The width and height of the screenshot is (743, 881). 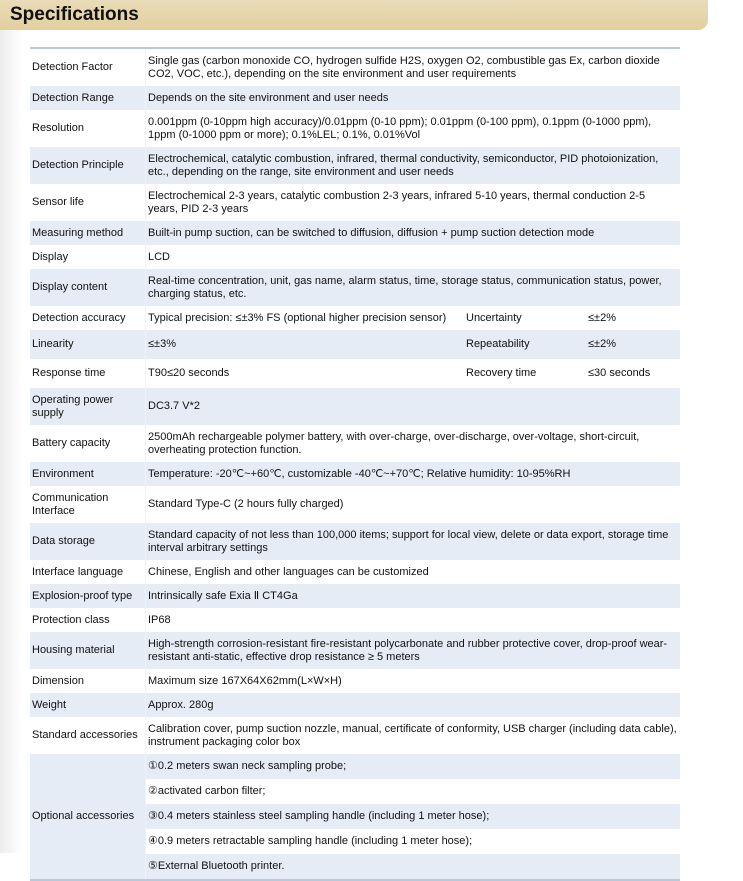 What do you see at coordinates (304, 344) in the screenshot?
I see `spec-value: ≤±3%` at bounding box center [304, 344].